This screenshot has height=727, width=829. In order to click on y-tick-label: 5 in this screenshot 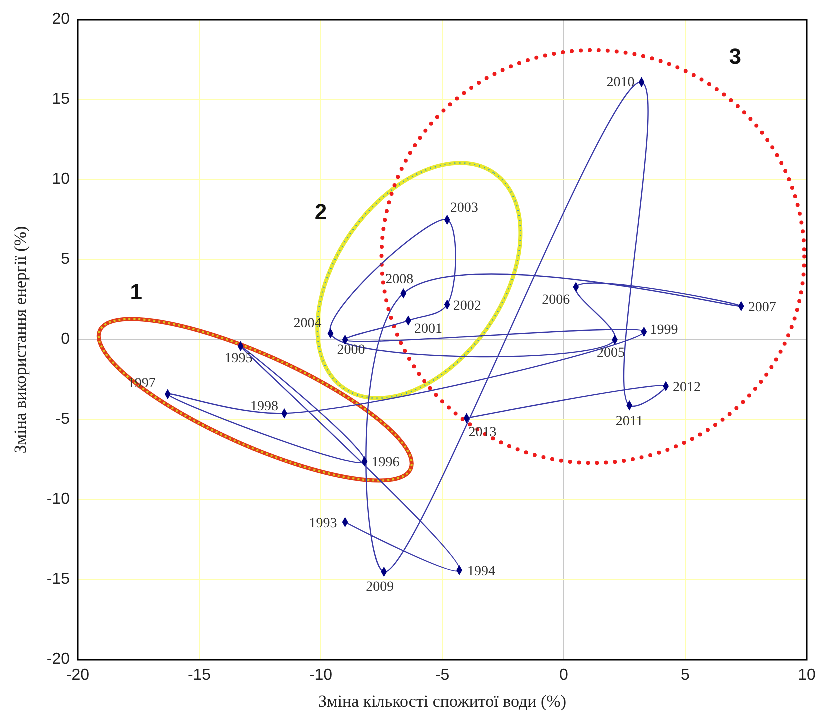, I will do `click(65, 259)`.